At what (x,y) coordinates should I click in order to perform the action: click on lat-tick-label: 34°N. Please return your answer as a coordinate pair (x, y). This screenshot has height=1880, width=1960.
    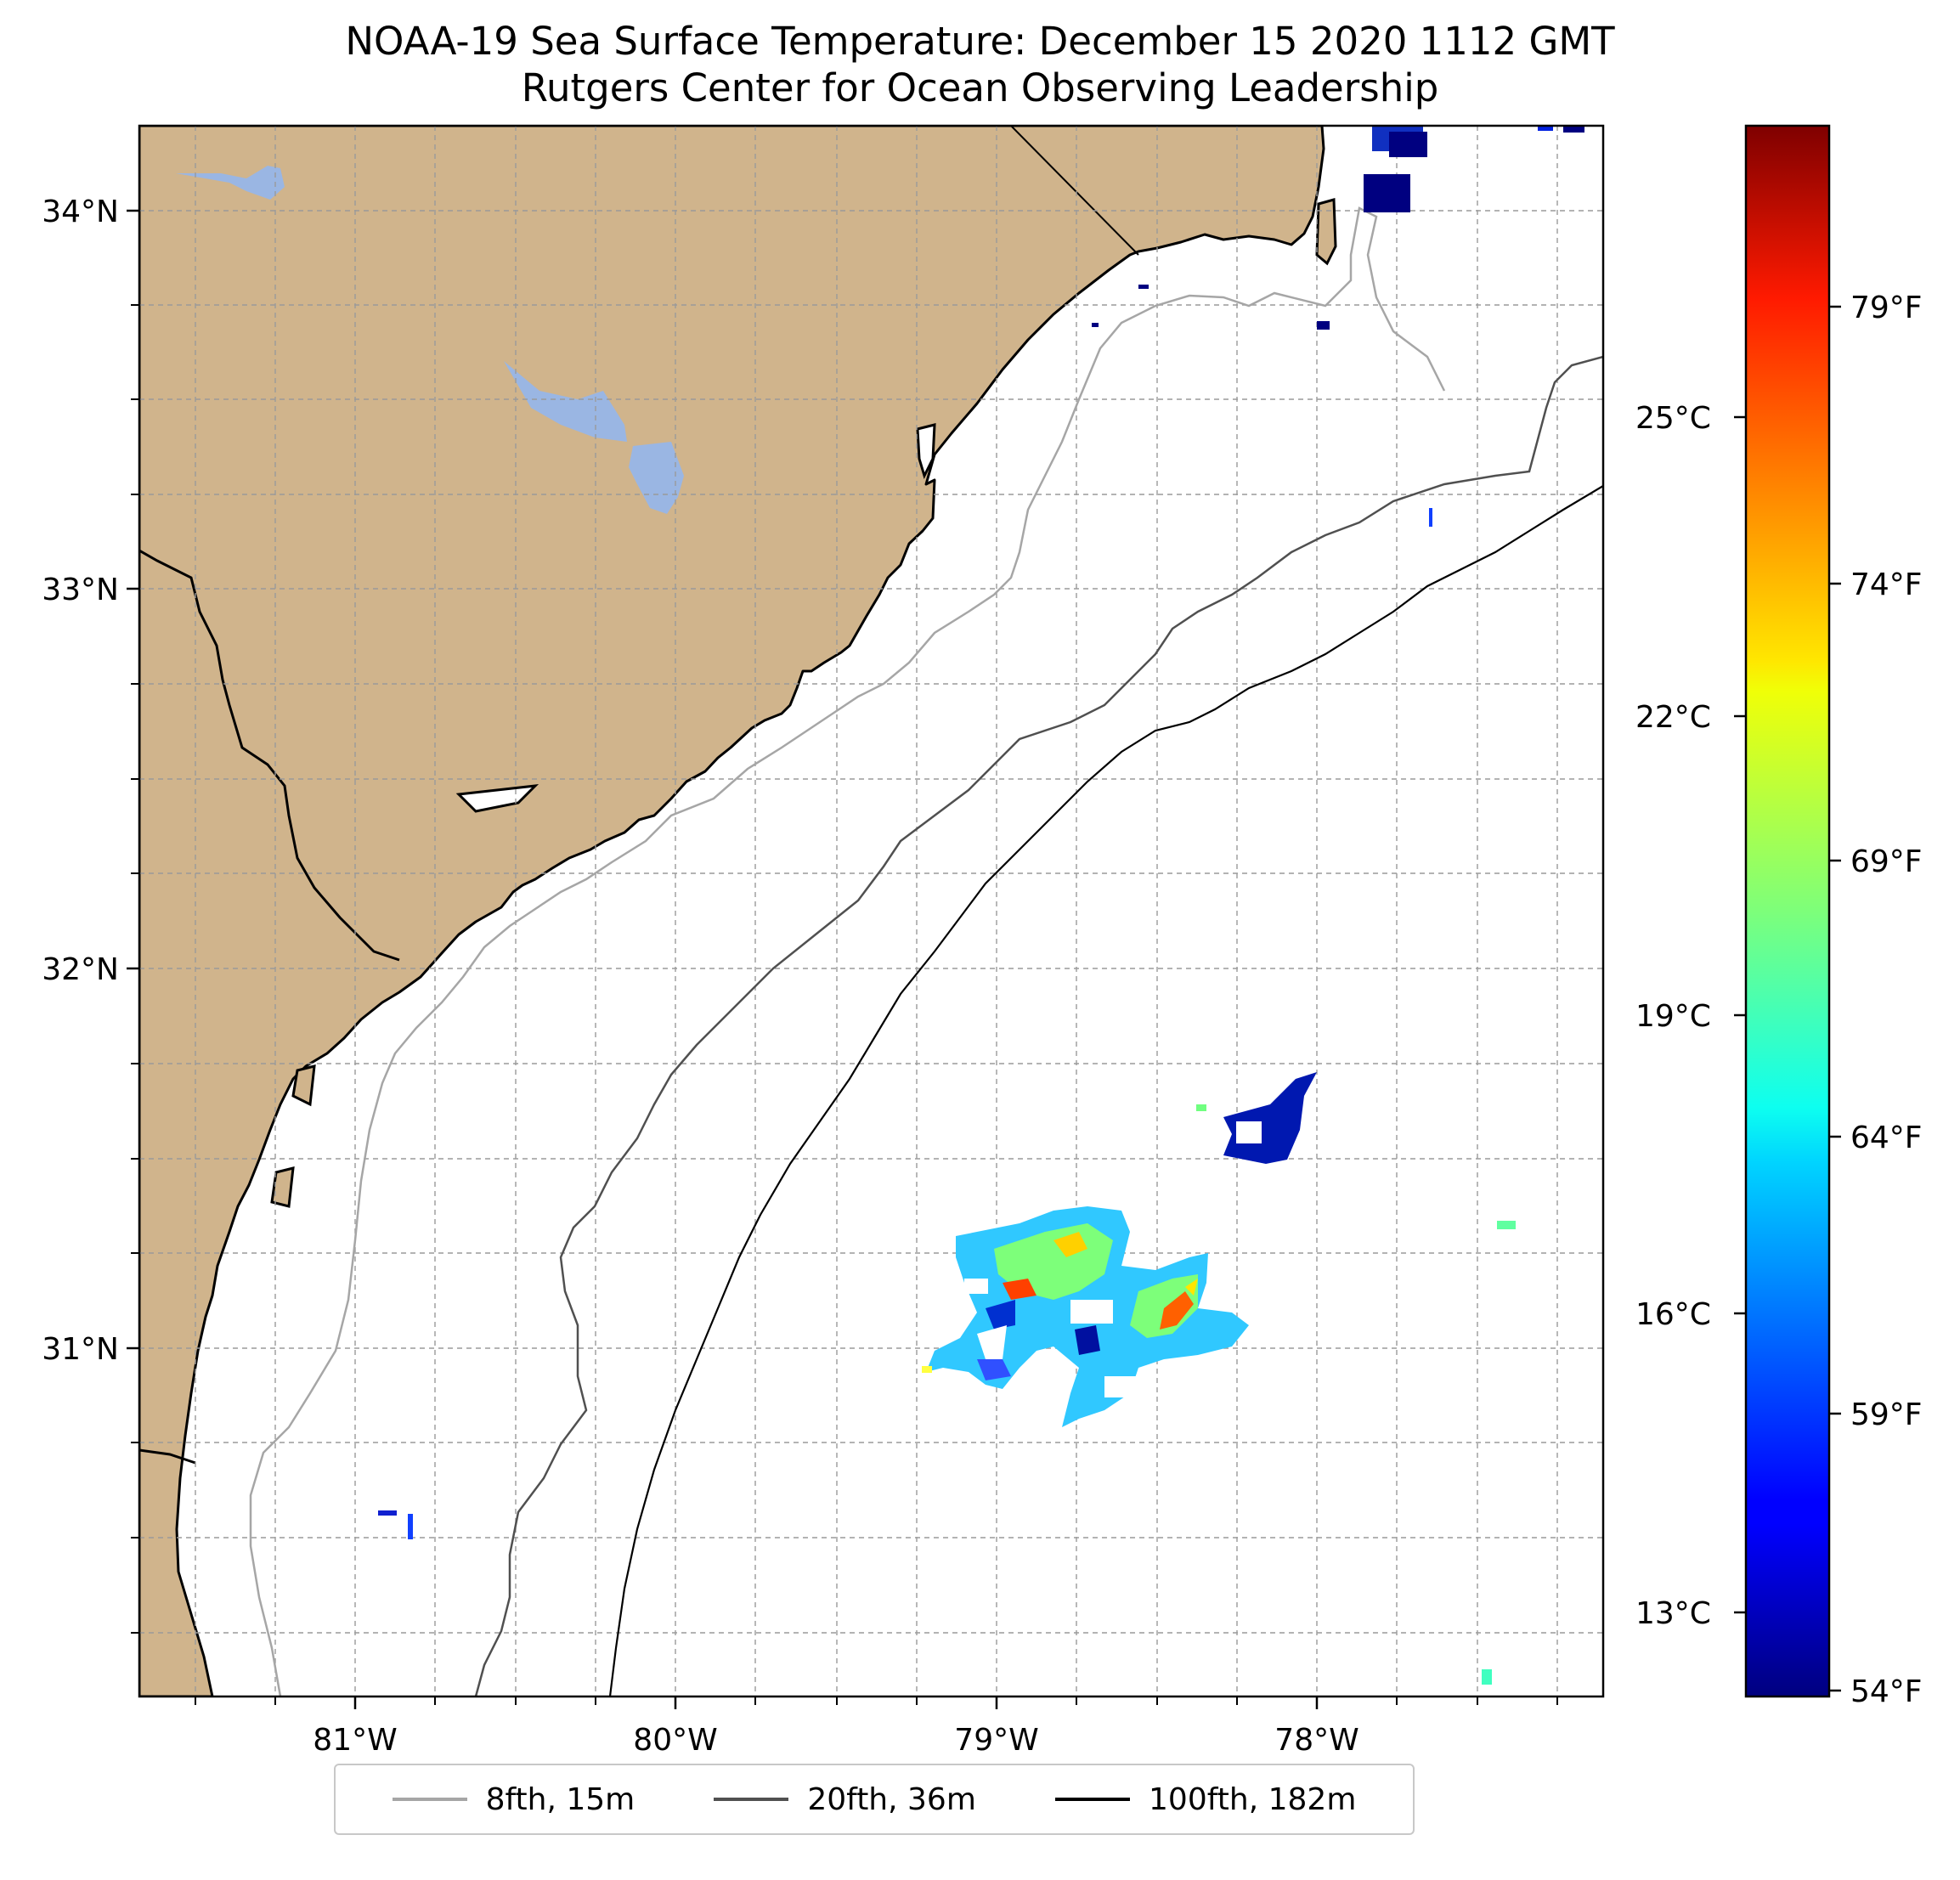
    Looking at the image, I should click on (80, 212).